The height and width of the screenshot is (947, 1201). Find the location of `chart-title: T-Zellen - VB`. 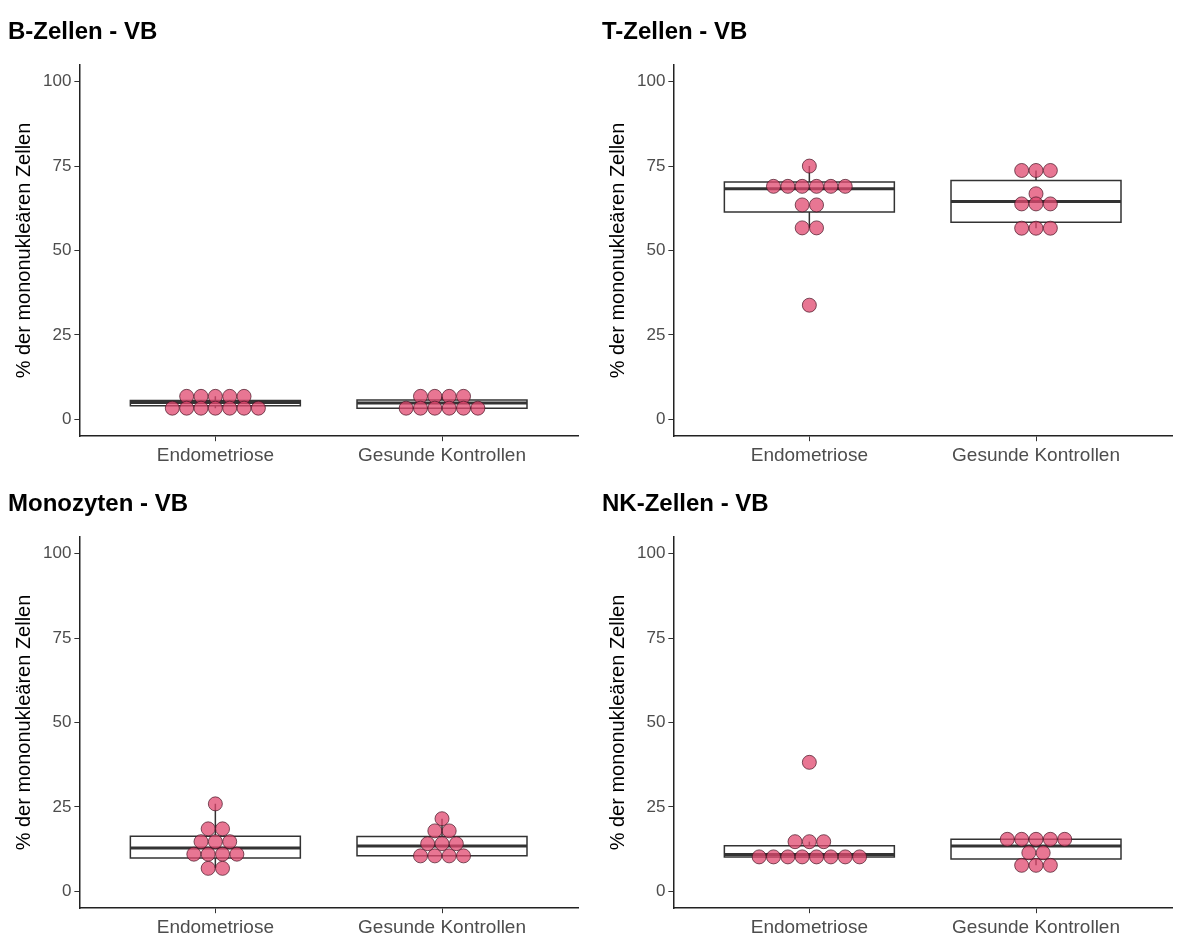

chart-title: T-Zellen - VB is located at coordinates (675, 31).